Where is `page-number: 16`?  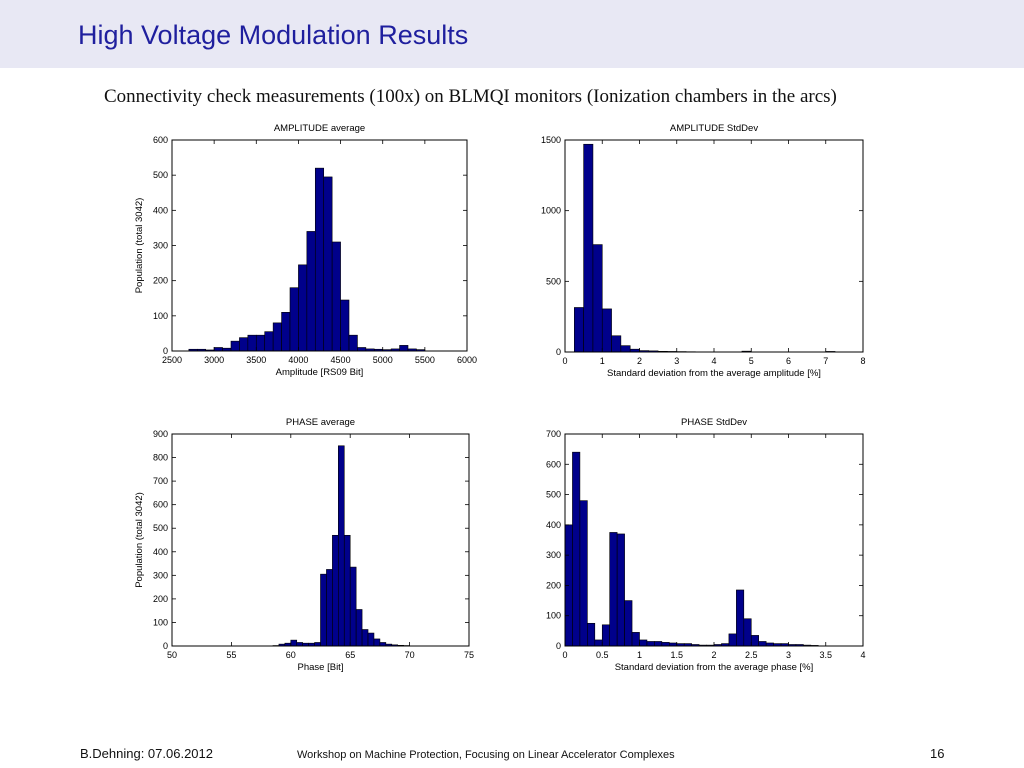 page-number: 16 is located at coordinates (937, 753).